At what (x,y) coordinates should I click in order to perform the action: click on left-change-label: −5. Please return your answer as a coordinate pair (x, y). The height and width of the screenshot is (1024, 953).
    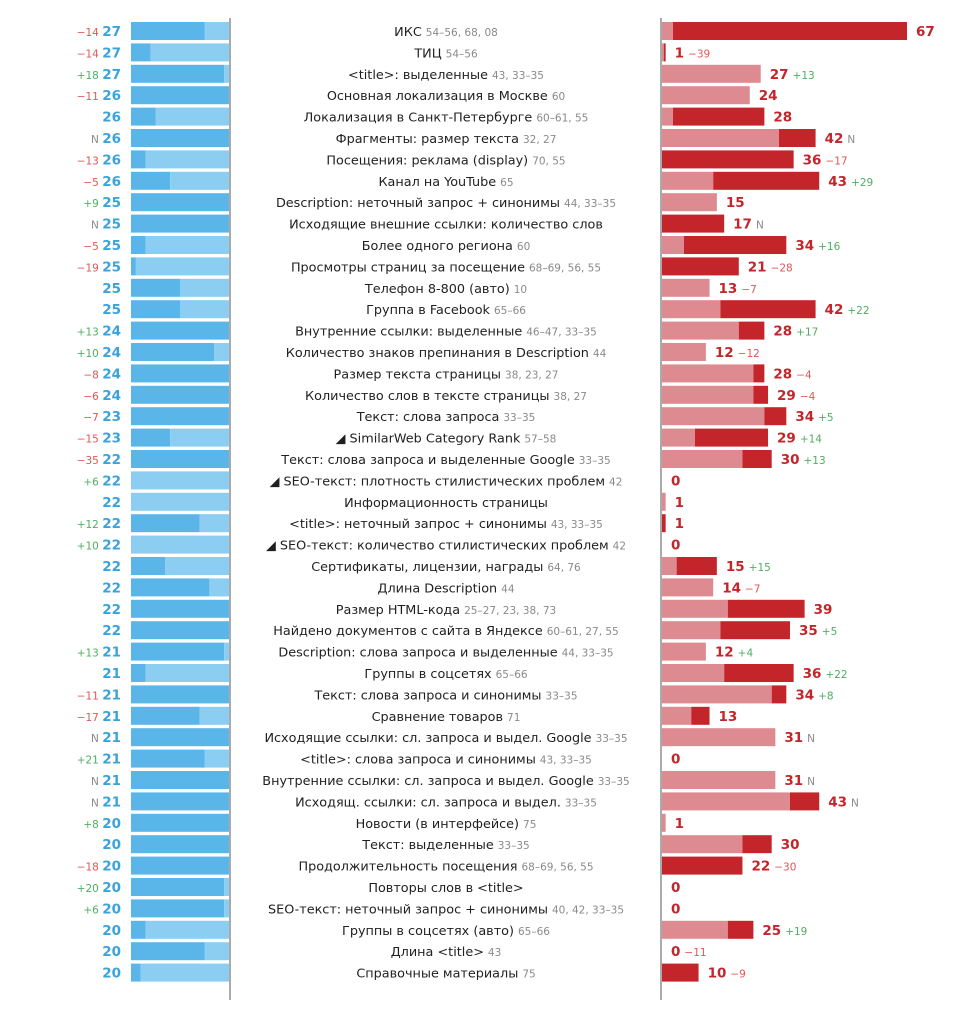
    Looking at the image, I should click on (90, 183).